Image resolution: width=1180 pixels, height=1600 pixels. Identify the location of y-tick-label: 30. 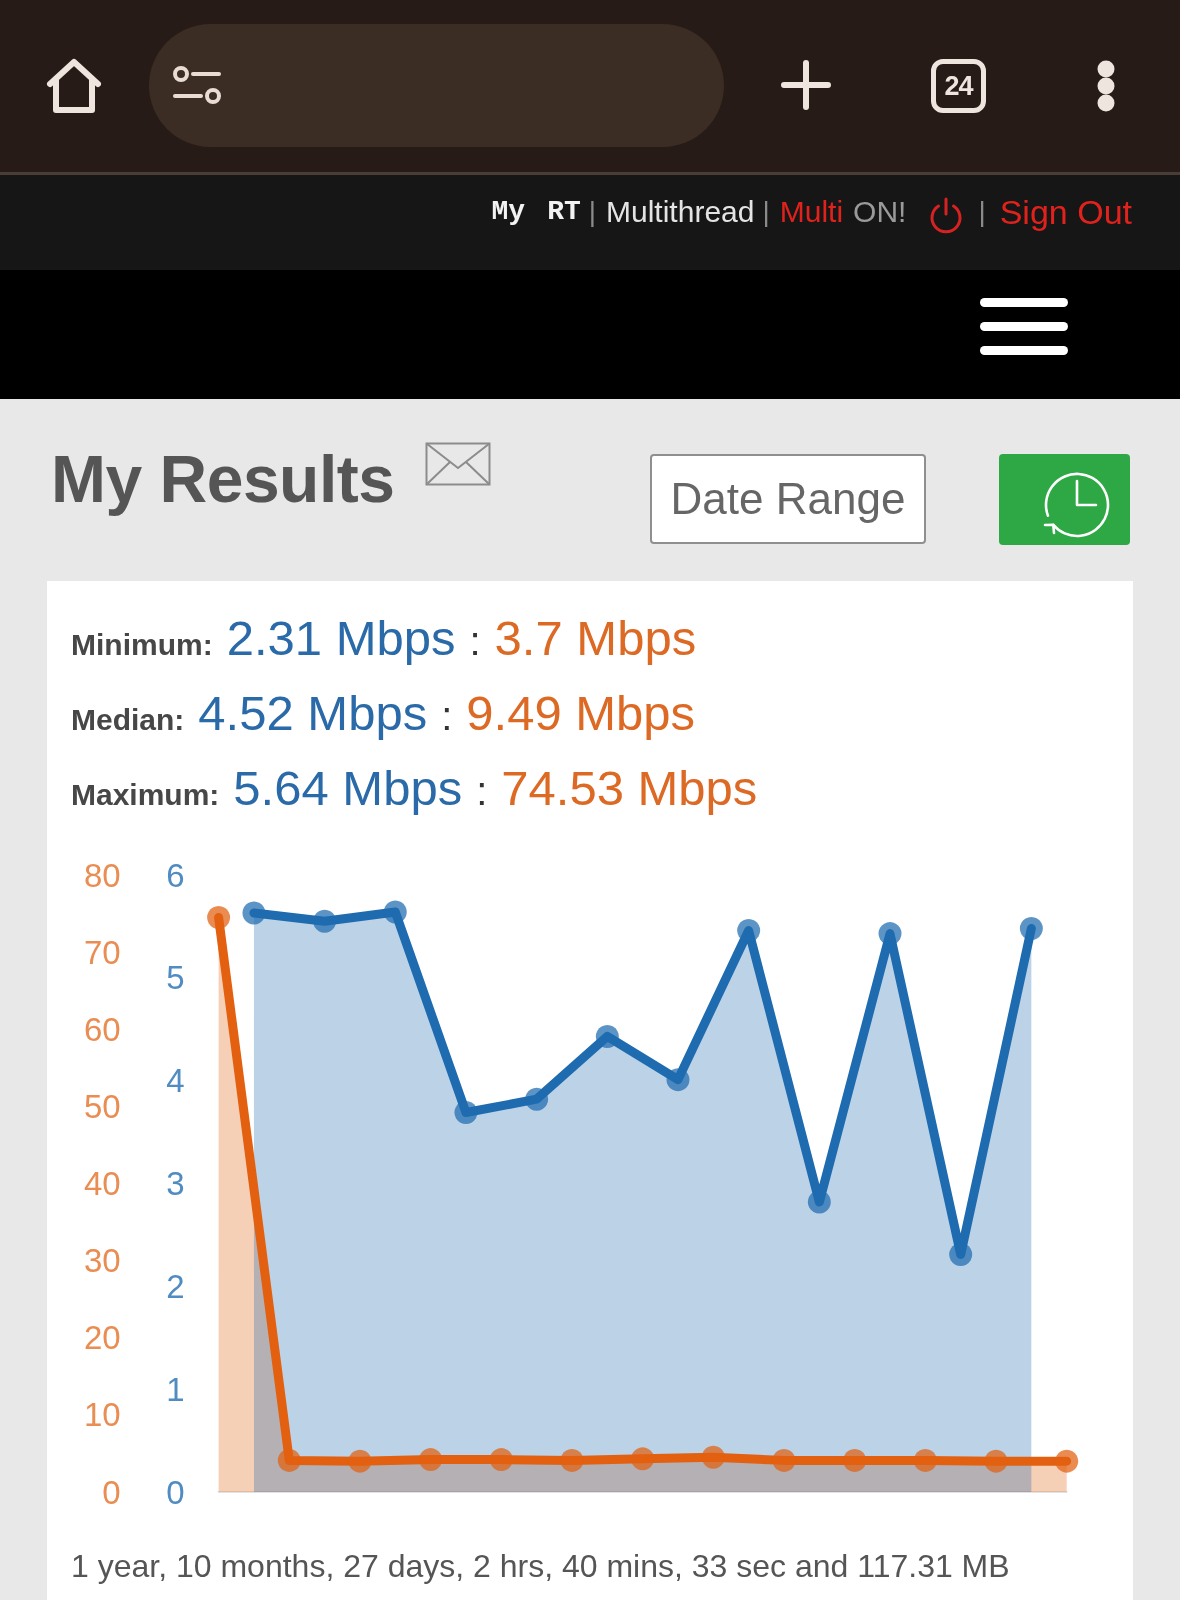
(102, 1261).